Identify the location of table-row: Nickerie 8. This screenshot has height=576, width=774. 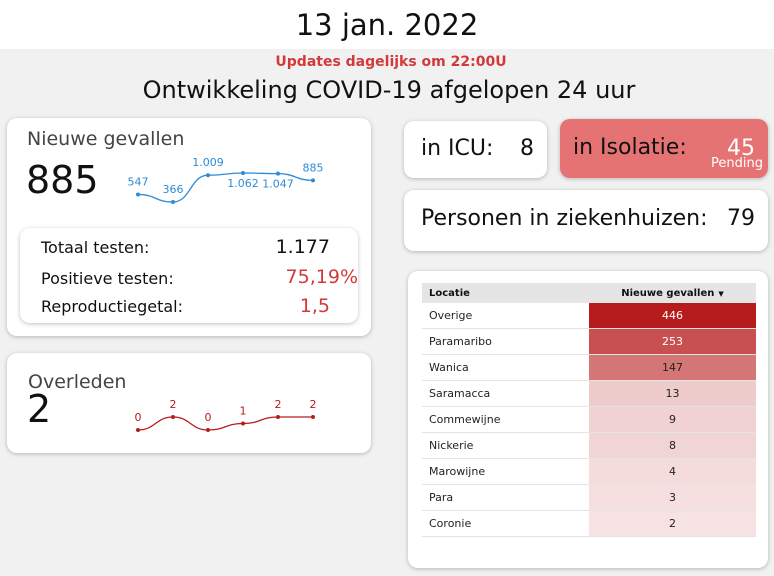
(589, 445).